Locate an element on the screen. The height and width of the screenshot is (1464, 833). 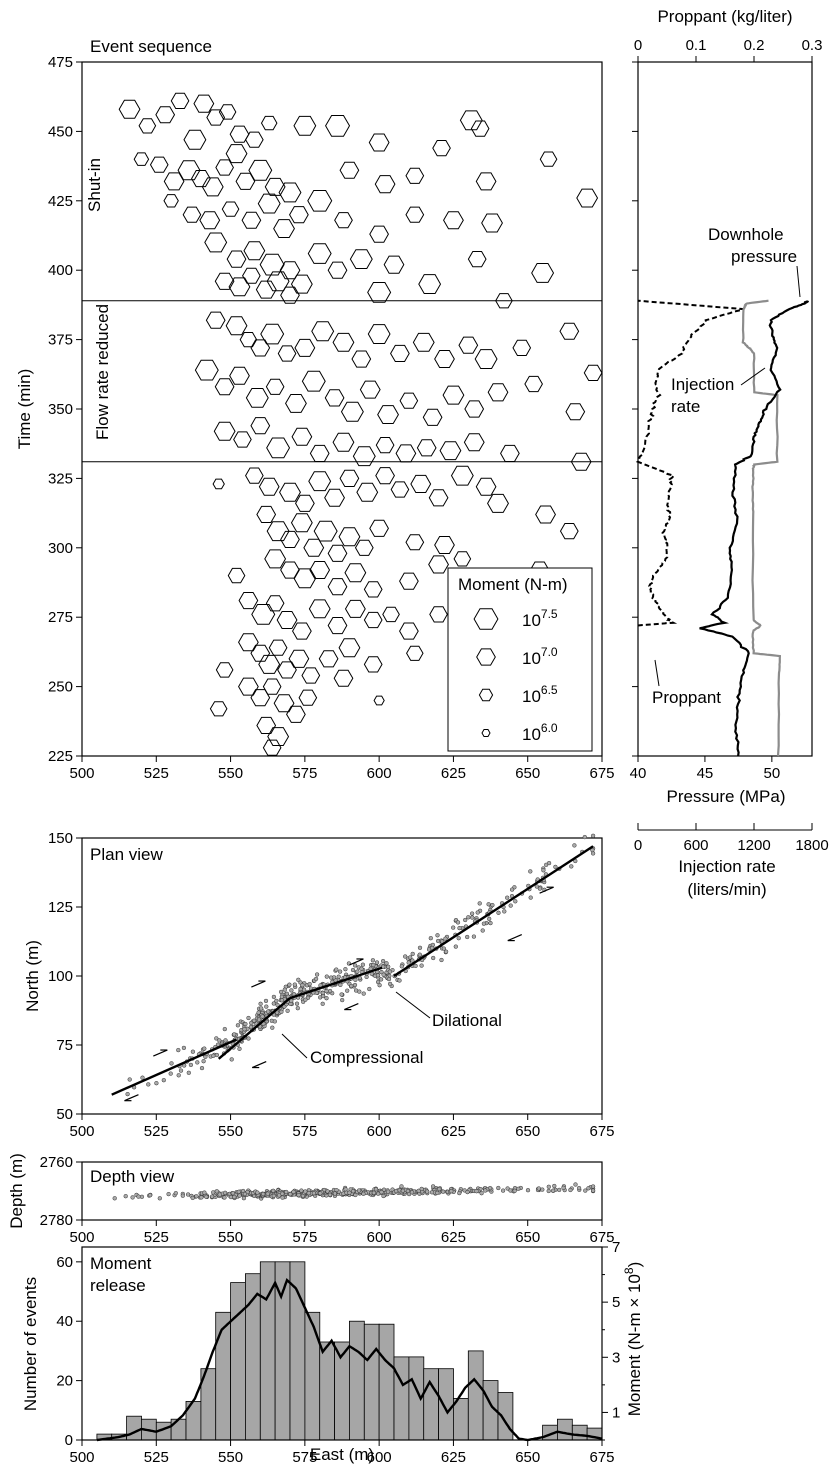
proppant-leader is located at coordinates (657, 673).